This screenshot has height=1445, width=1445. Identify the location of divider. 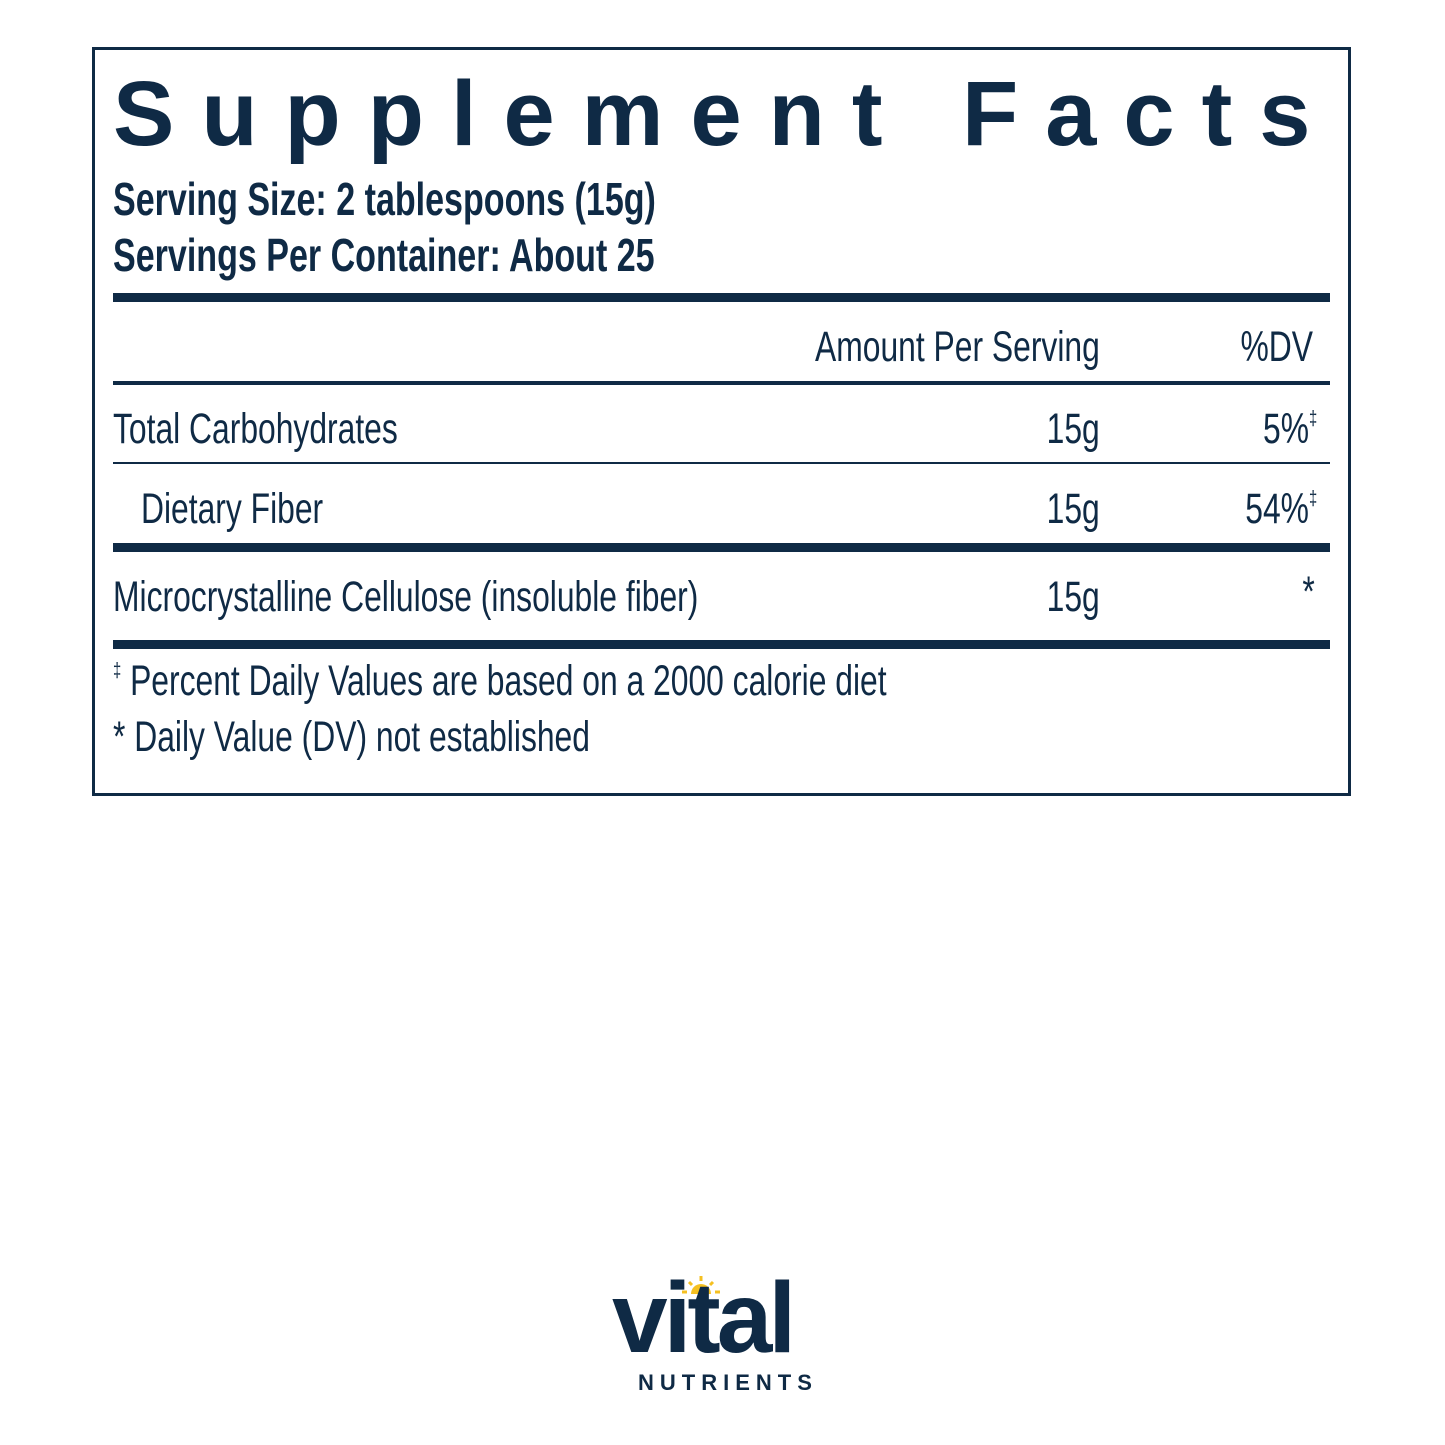
(721, 383).